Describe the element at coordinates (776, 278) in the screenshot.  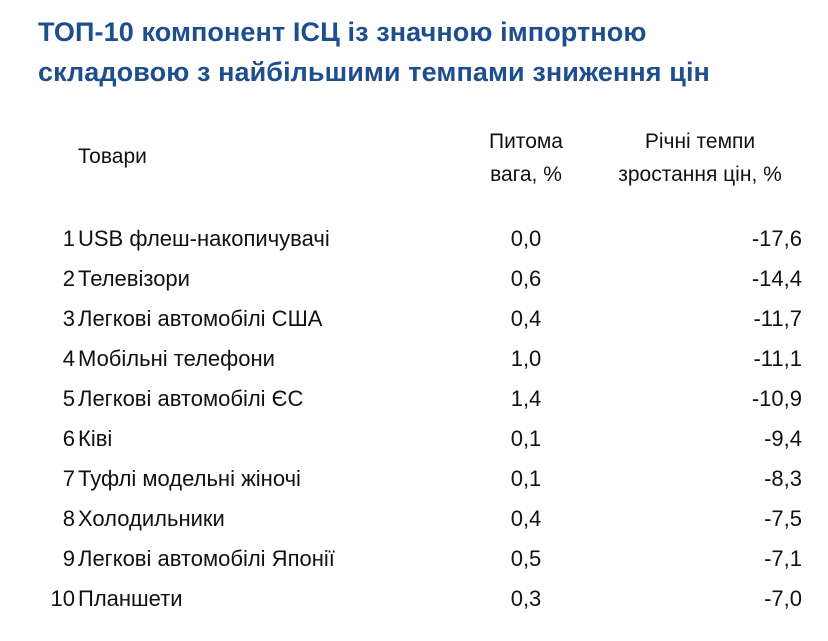
I see `row-growth: -14,4` at that location.